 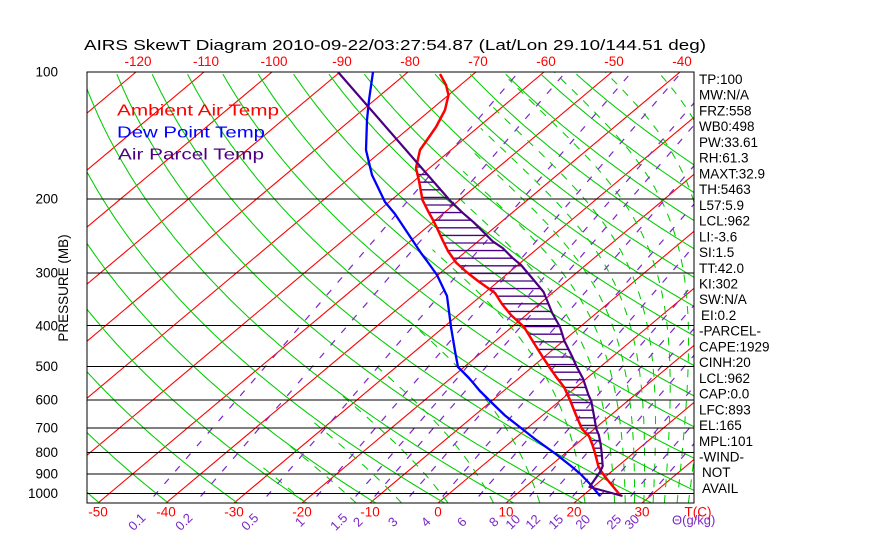 What do you see at coordinates (234, 512) in the screenshot?
I see `svg-text: -30` at bounding box center [234, 512].